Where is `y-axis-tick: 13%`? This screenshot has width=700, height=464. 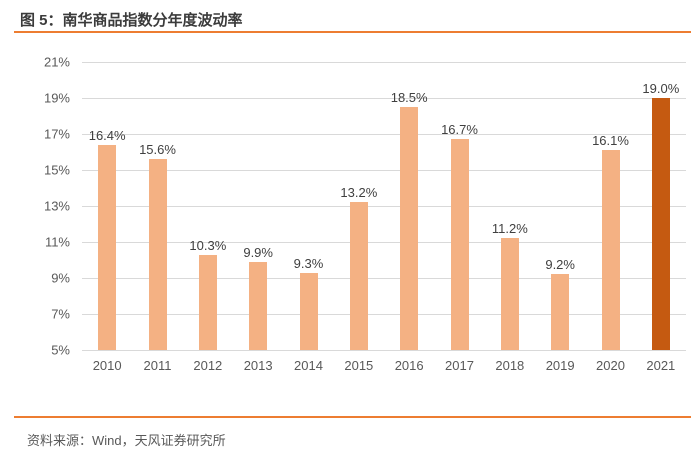
y-axis-tick: 13% is located at coordinates (56, 206).